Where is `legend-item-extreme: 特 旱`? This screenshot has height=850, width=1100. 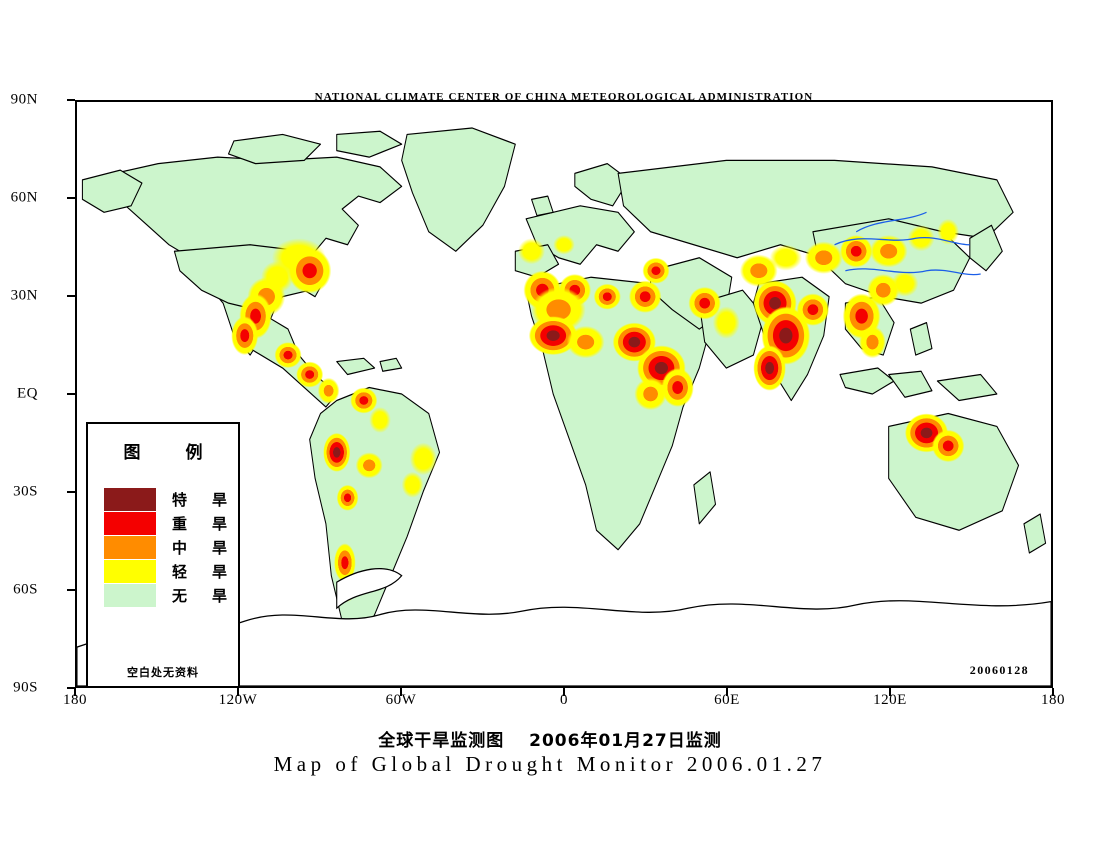
legend-item-extreme: 特 旱 is located at coordinates (171, 499).